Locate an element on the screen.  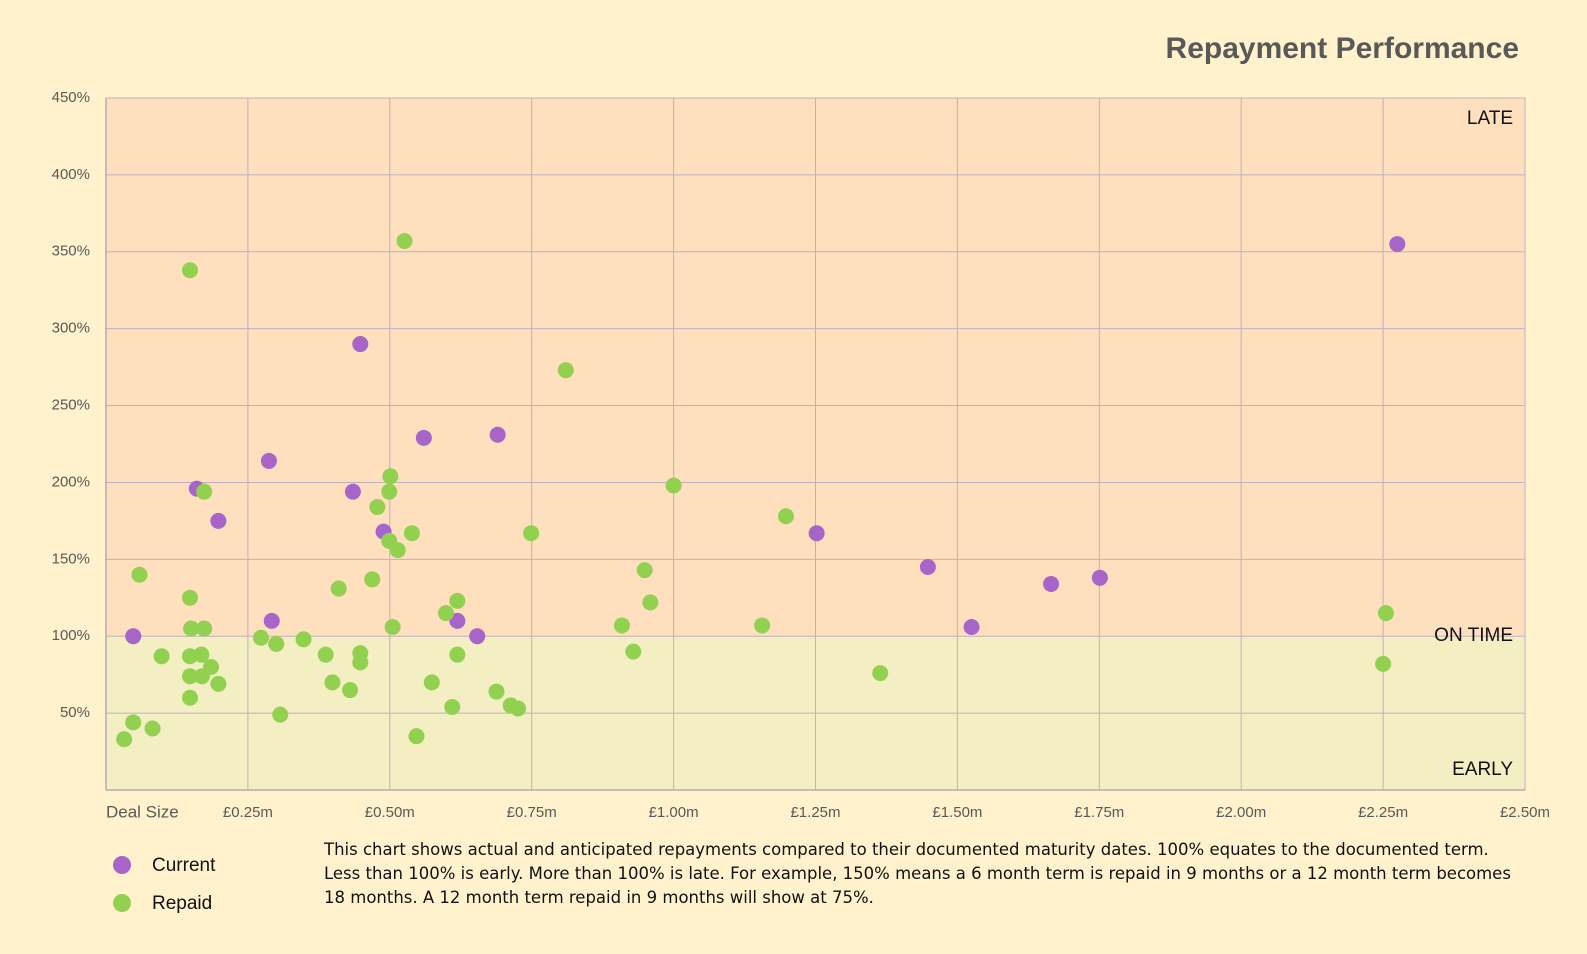
y-tick-label: 300% is located at coordinates (71, 328).